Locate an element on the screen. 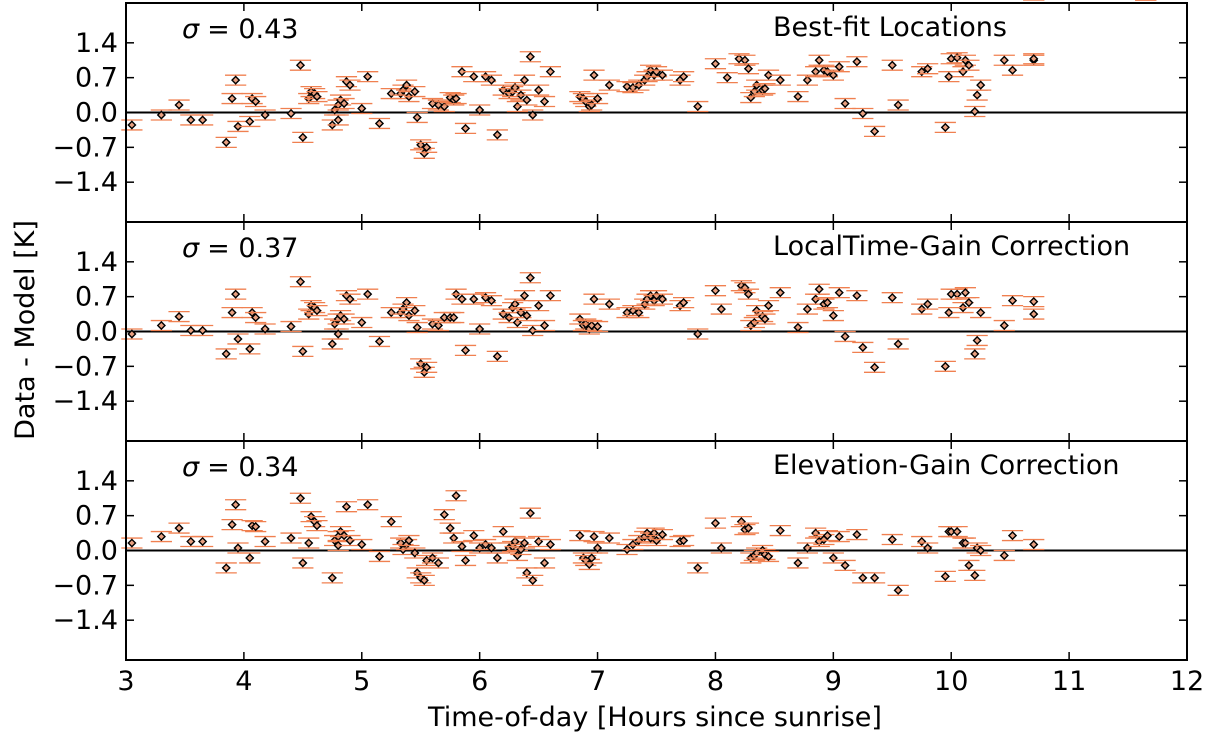 This screenshot has width=1232, height=733. x-axis: 3 4 5 6 7 8 9 10 11 12 is located at coordinates (660, 681).